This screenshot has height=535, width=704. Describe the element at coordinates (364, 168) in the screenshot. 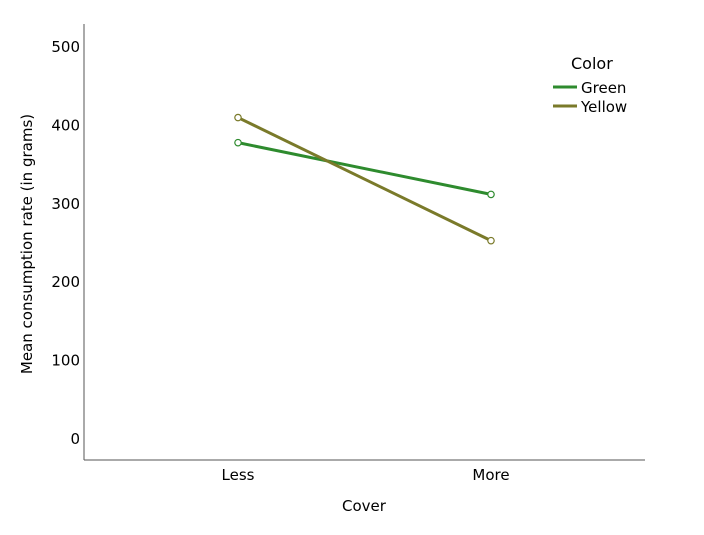

I see `series-line-green` at that location.